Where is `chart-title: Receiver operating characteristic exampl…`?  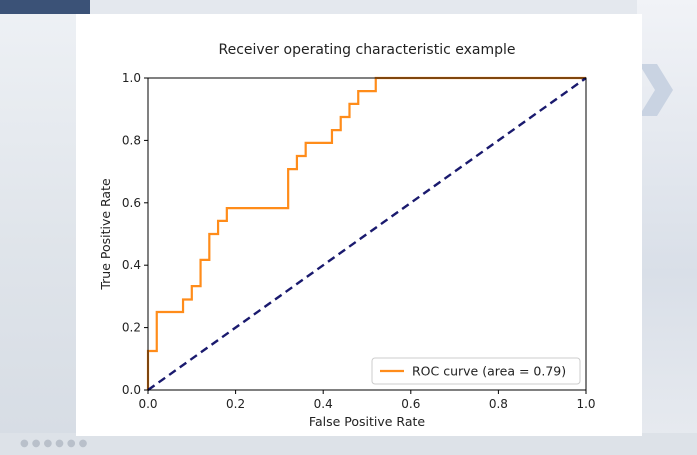 chart-title: Receiver operating characteristic exampl… is located at coordinates (366, 50).